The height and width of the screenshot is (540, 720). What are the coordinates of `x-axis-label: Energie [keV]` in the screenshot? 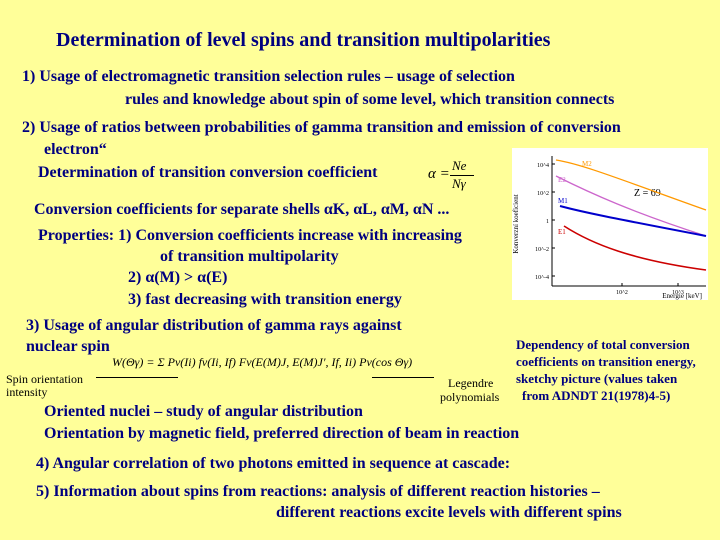 It's located at (682, 296).